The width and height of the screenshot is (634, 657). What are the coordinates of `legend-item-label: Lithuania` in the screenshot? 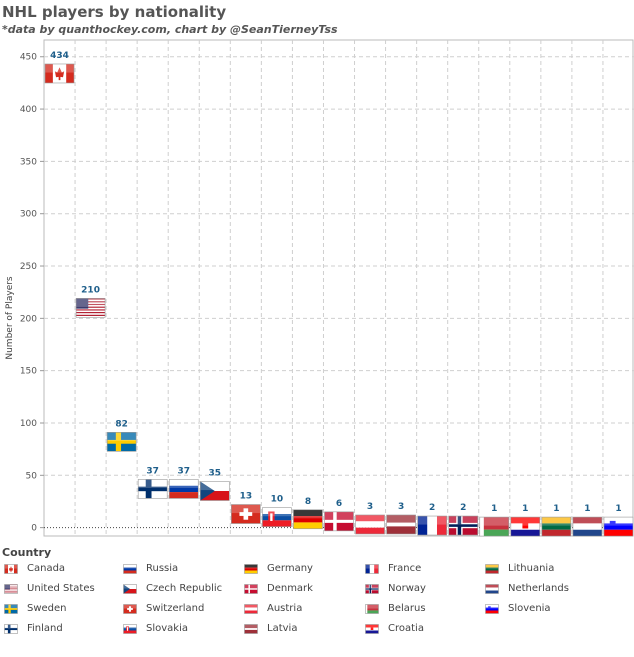 It's located at (531, 568).